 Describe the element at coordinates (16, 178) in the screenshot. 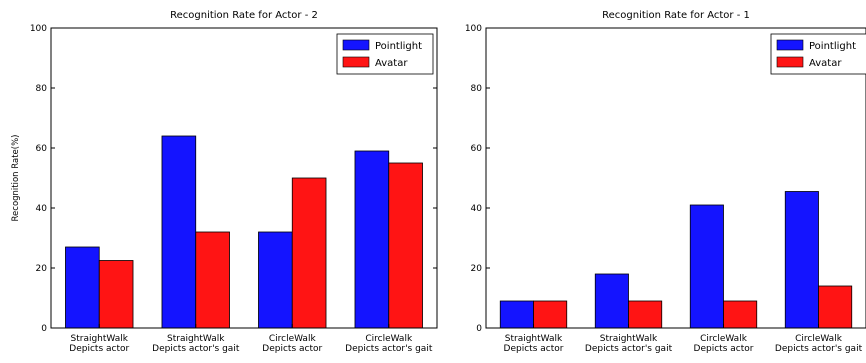

I see `y-axis-label: Recognition Rate(%)` at that location.